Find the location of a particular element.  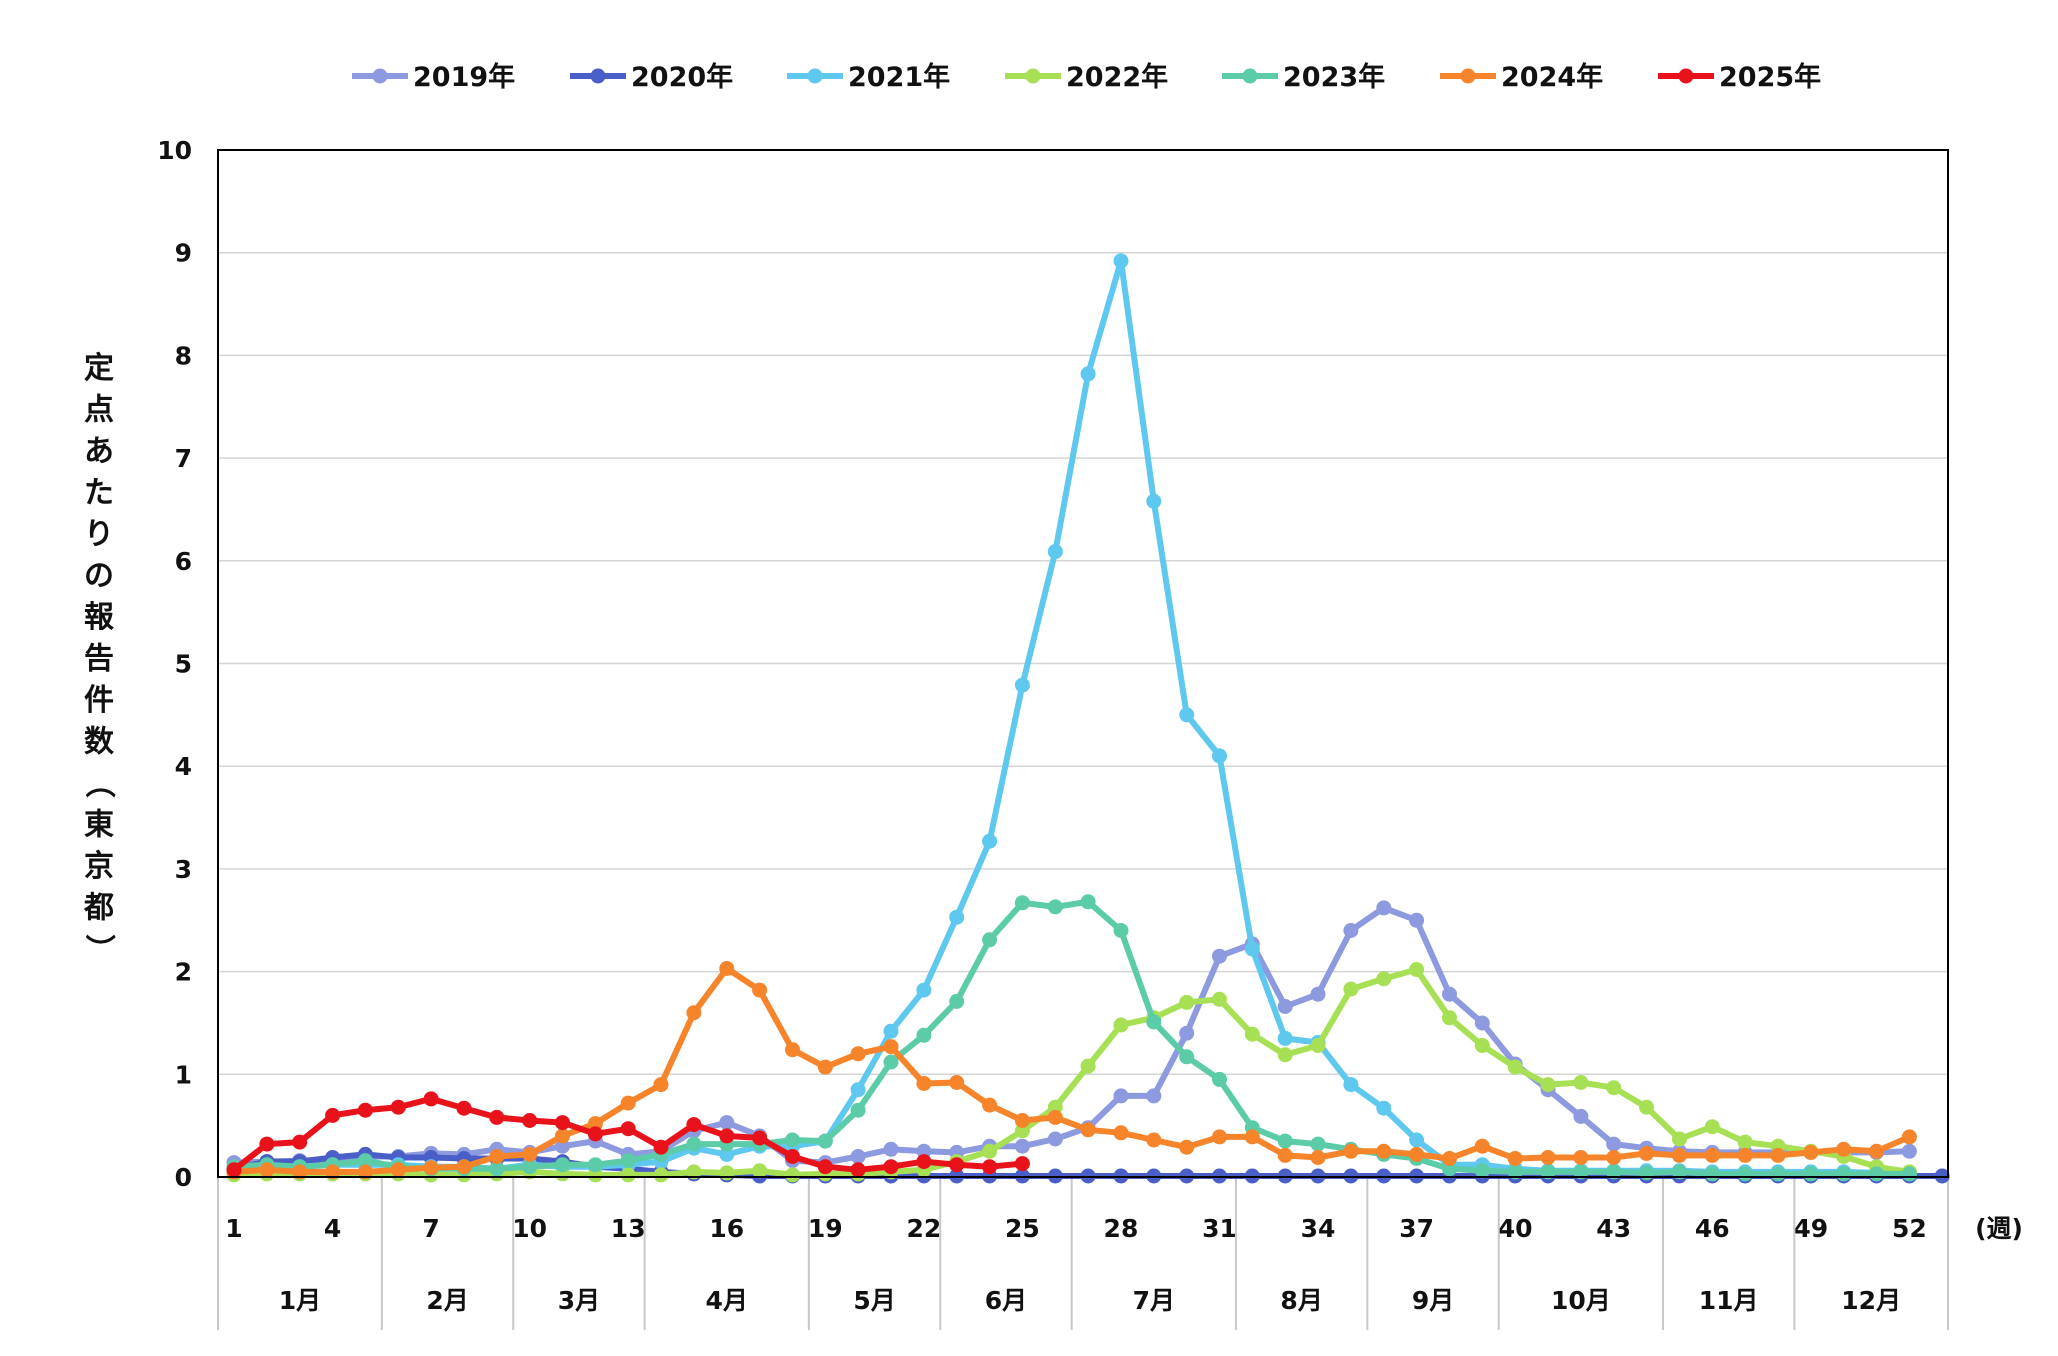

y-axis-label-char: 件 is located at coordinates (99, 700).